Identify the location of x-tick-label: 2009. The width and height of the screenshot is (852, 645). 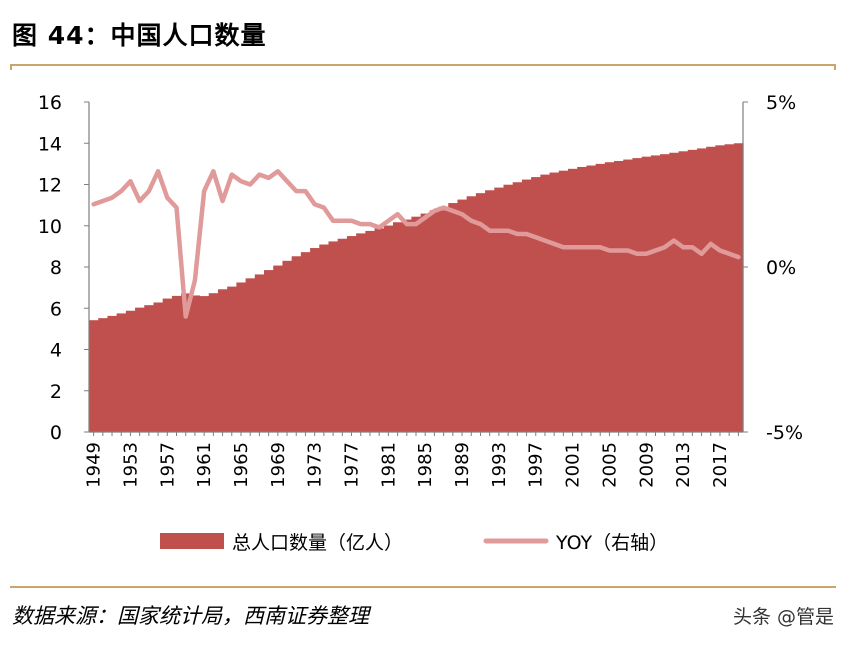
(646, 465).